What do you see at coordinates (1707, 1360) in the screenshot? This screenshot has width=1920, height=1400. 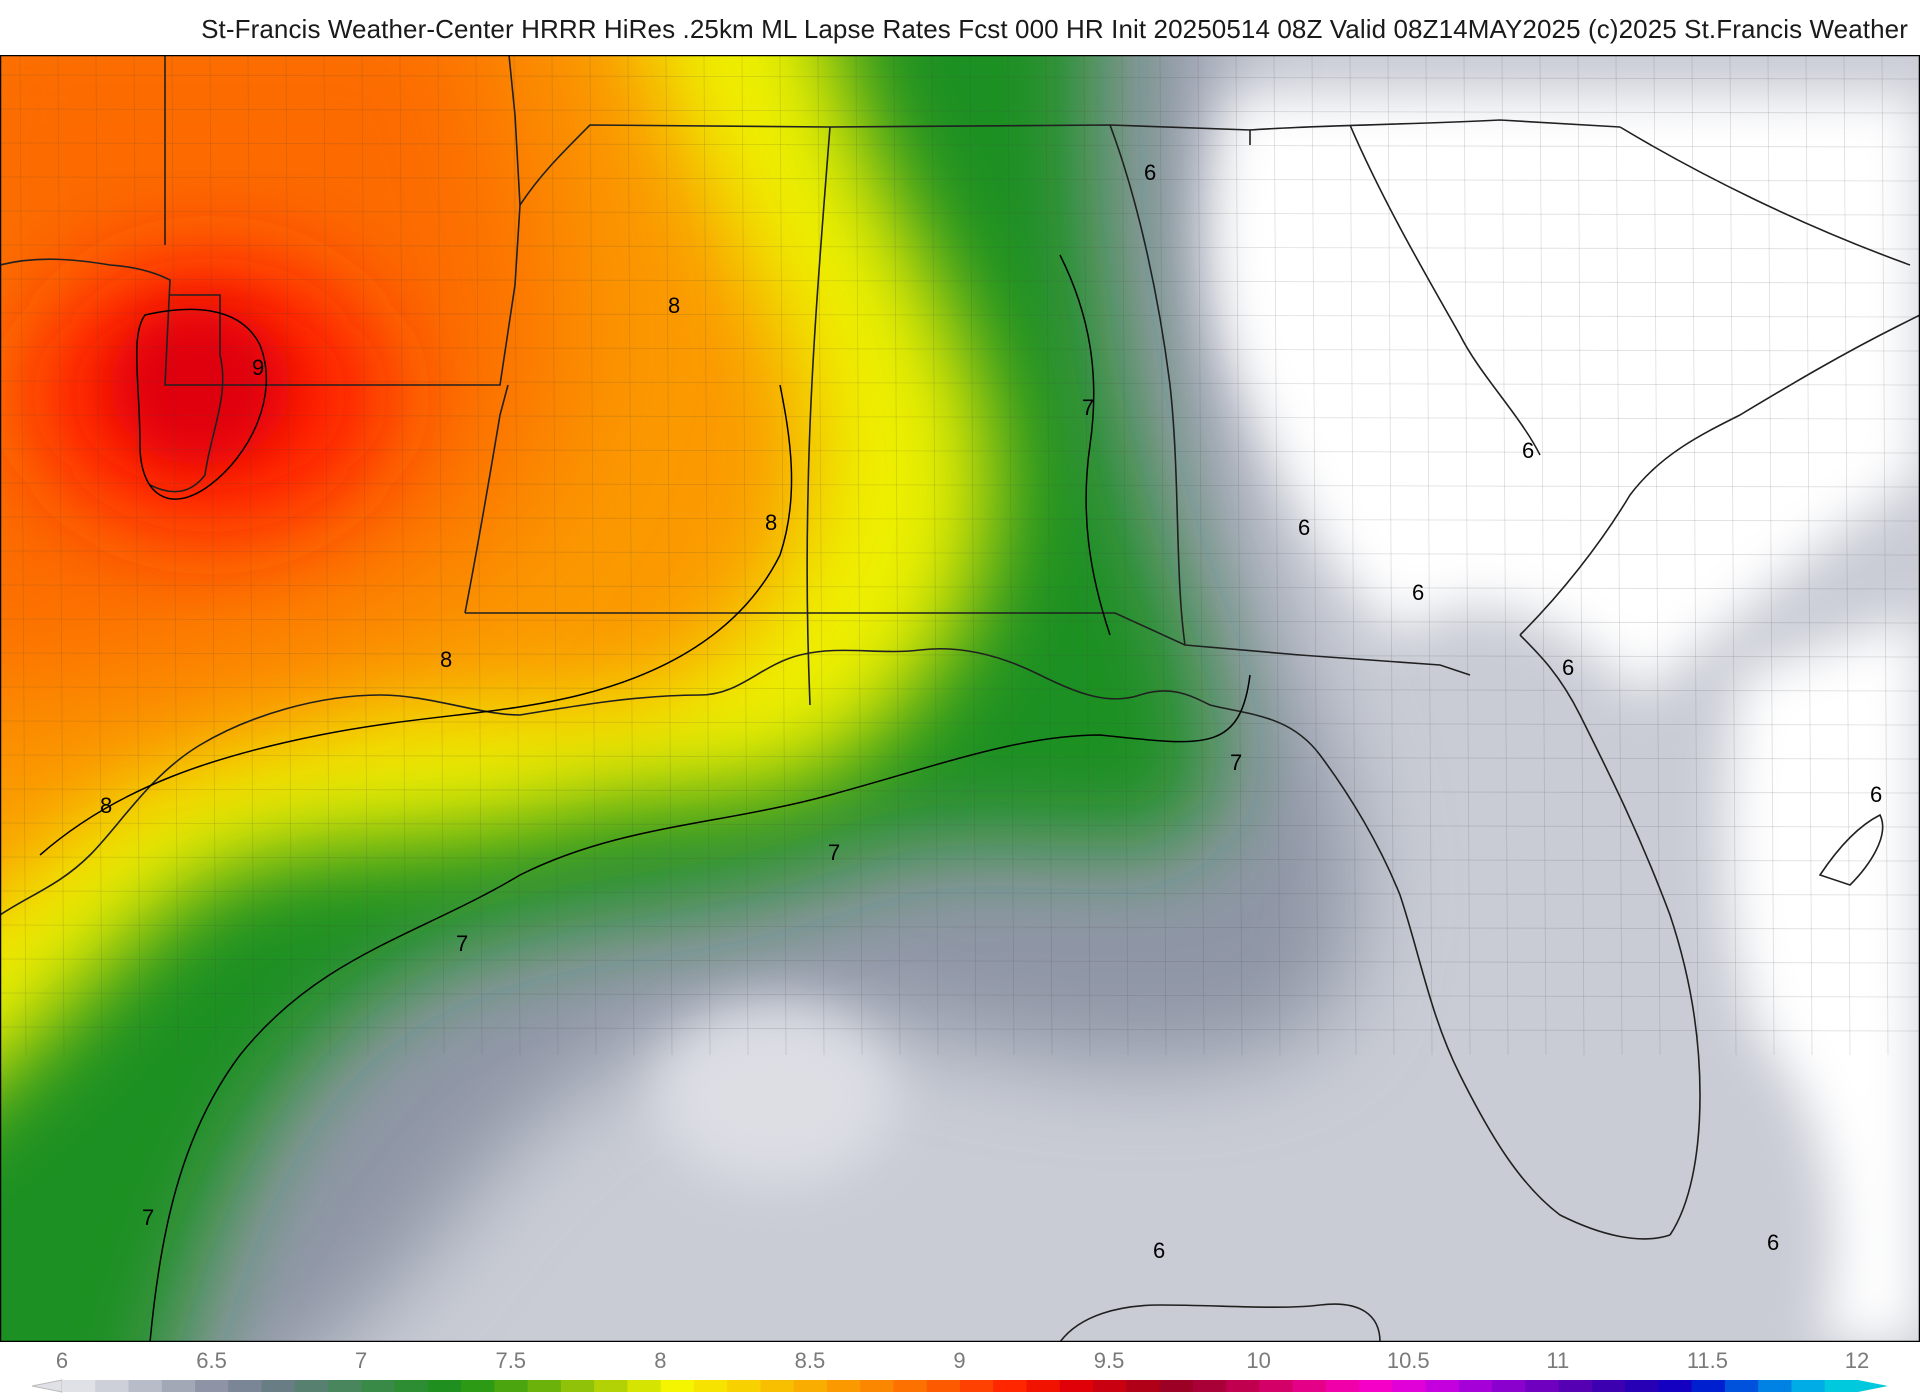 I see `colorbar-tick-label: 11.5` at bounding box center [1707, 1360].